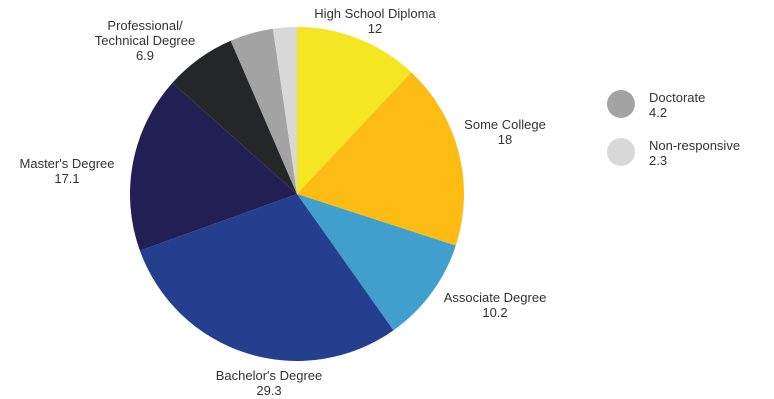 The height and width of the screenshot is (399, 774). Describe the element at coordinates (376, 262) in the screenshot. I see `slice-associate-degree` at that location.